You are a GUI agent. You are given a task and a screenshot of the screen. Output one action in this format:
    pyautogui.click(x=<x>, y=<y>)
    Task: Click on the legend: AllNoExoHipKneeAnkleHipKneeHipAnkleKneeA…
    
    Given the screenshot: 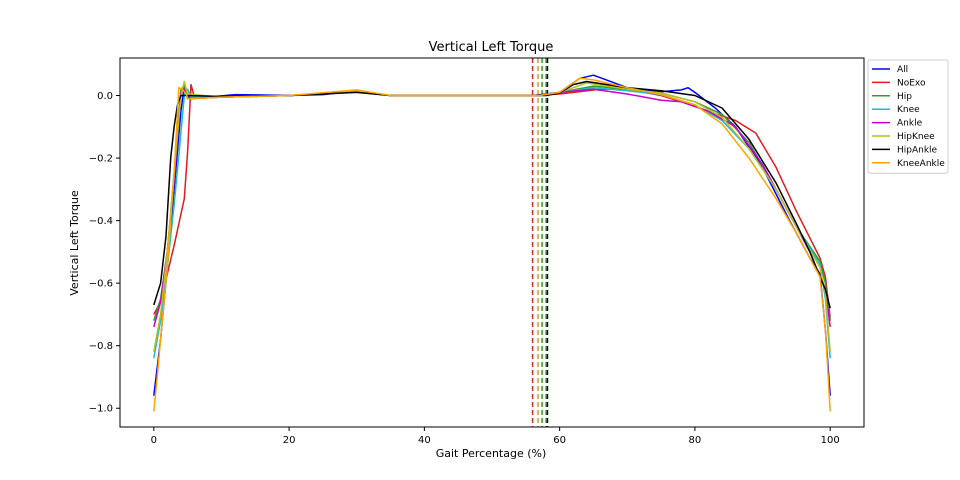 What is the action you would take?
    pyautogui.click(x=908, y=116)
    